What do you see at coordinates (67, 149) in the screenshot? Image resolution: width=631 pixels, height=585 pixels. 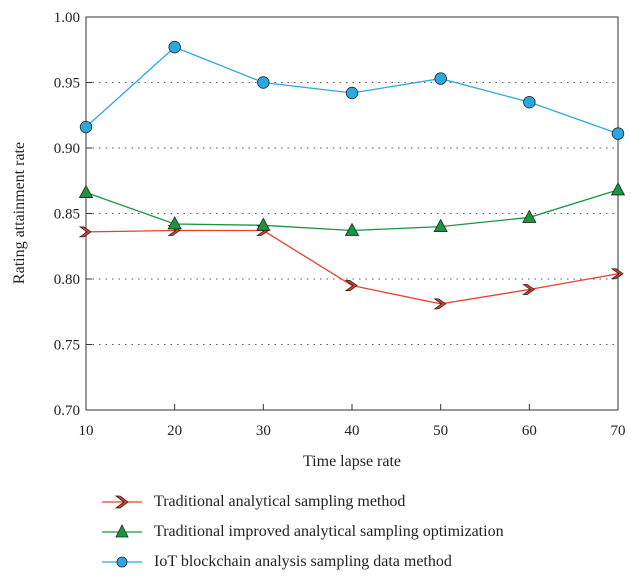 I see `y-tick-label: 0.90` at bounding box center [67, 149].